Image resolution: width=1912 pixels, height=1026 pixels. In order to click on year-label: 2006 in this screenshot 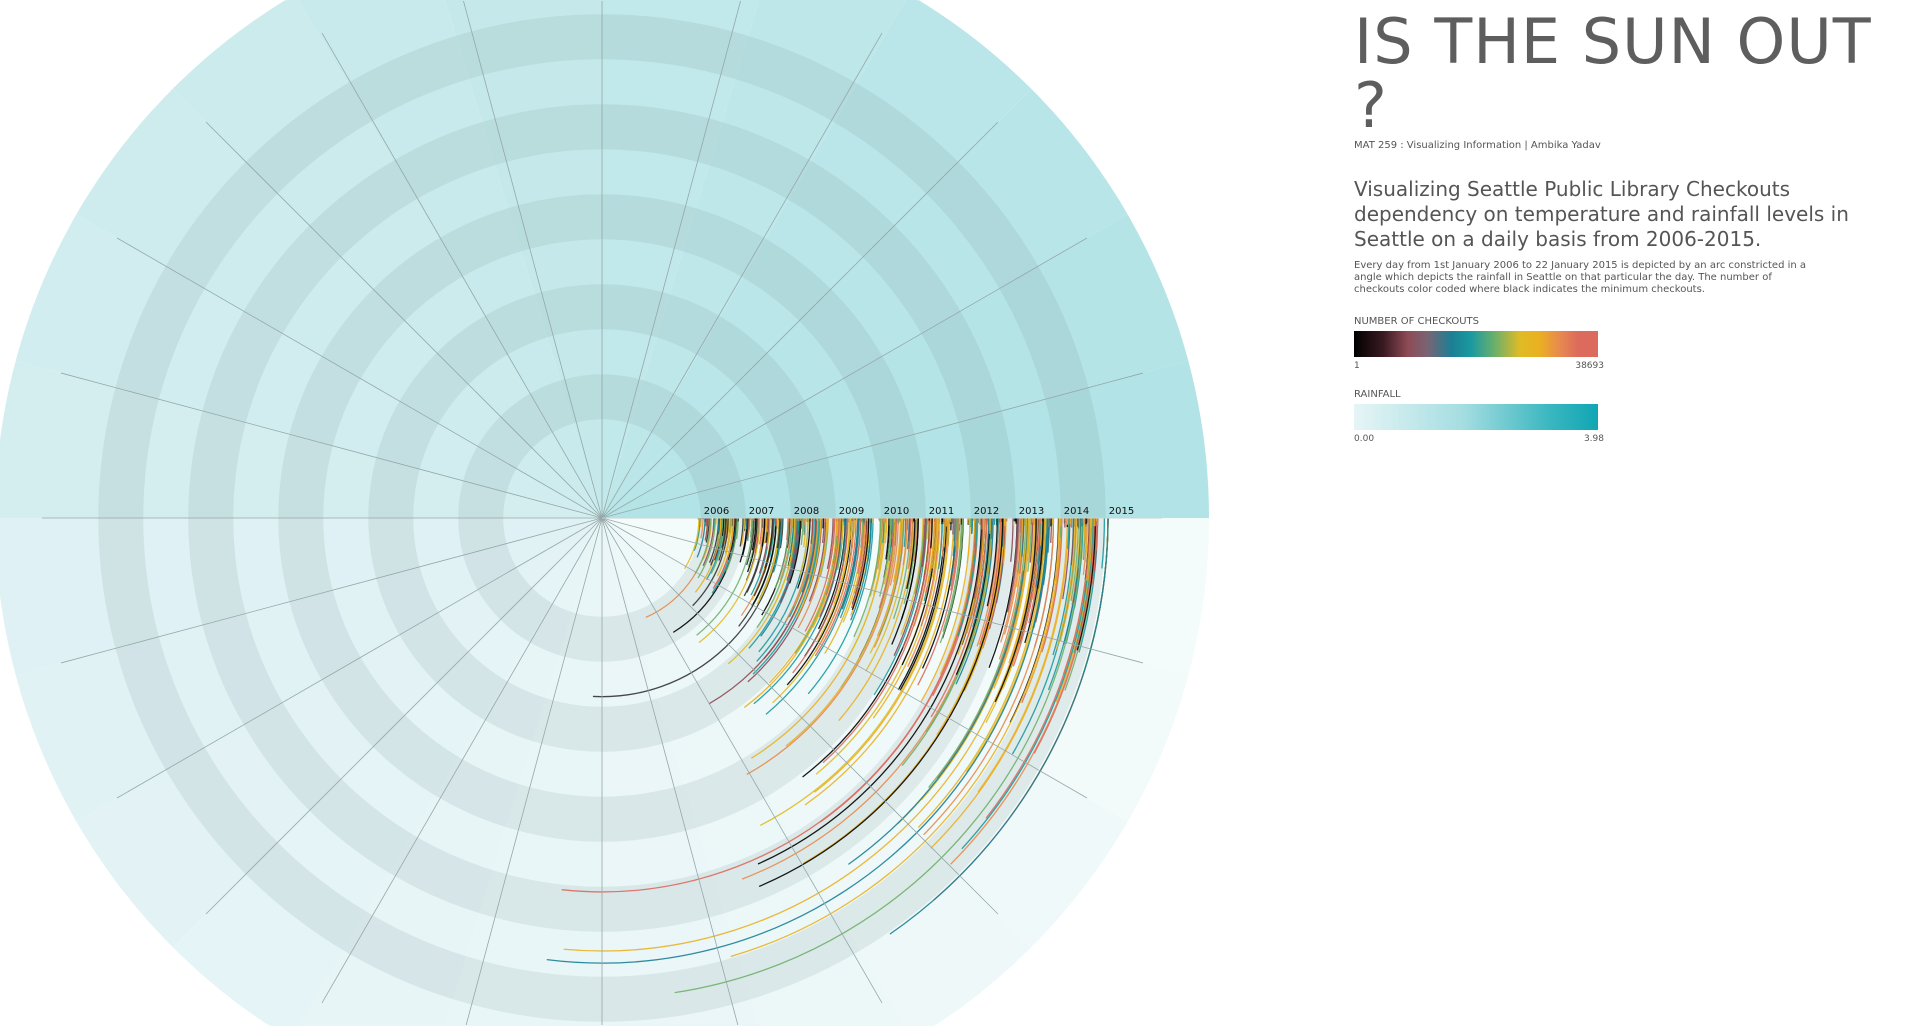, I will do `click(716, 511)`.